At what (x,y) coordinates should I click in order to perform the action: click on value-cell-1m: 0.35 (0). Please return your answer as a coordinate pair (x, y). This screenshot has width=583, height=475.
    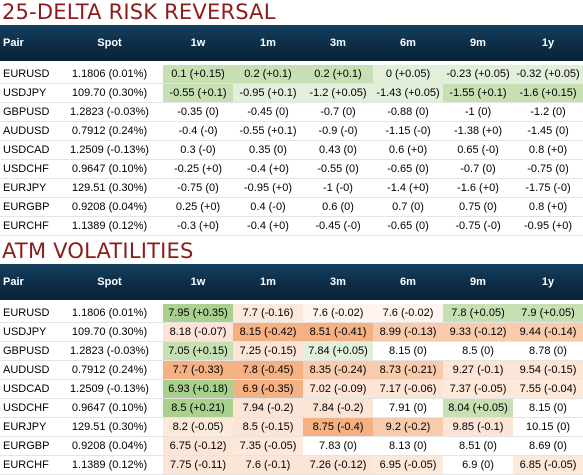
    Looking at the image, I should click on (268, 150).